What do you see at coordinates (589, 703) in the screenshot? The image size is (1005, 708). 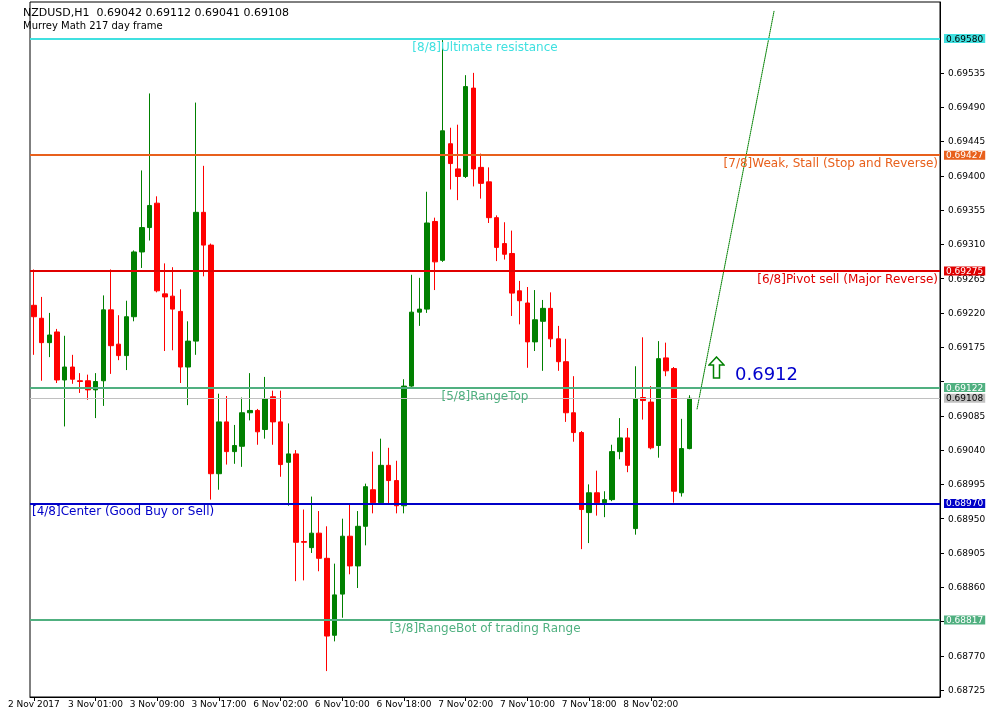 I see `x-tick-label: 7 Nov 18:00` at bounding box center [589, 703].